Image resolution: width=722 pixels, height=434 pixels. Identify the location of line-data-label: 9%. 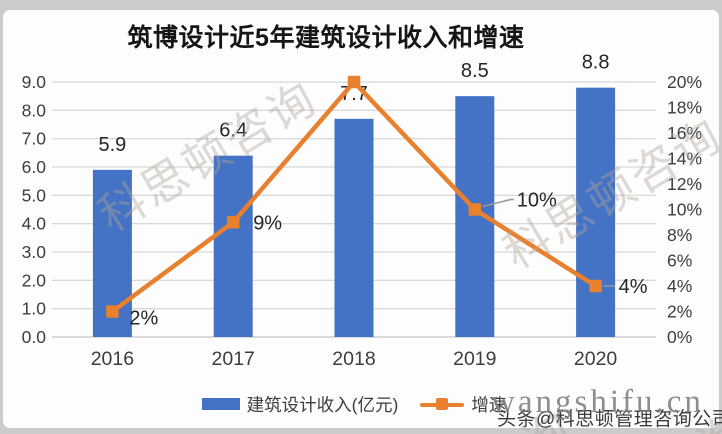
(267, 223).